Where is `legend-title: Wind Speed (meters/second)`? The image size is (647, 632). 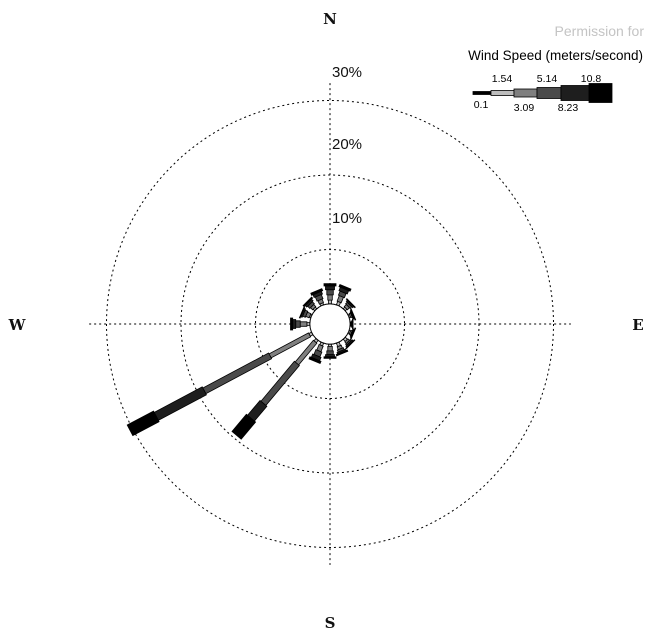
legend-title: Wind Speed (meters/second) is located at coordinates (555, 55).